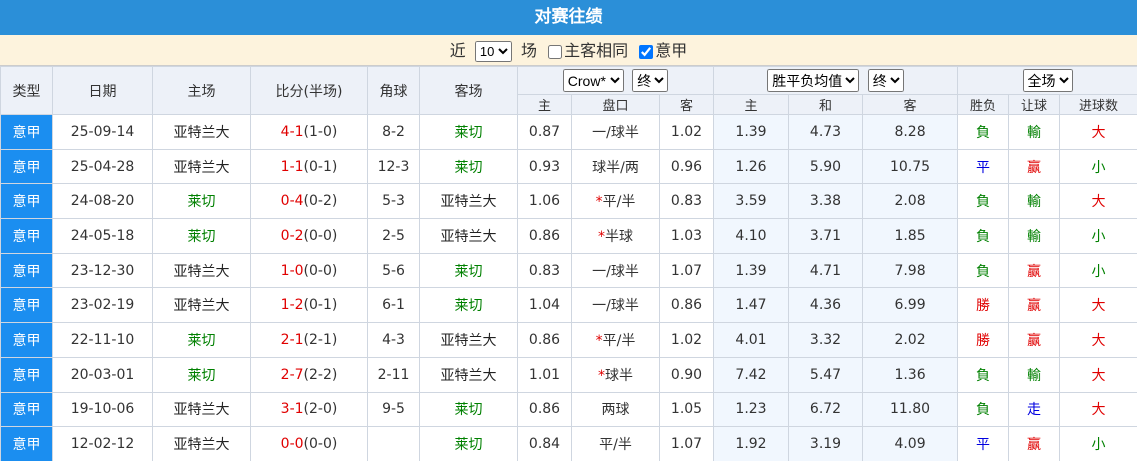 The image size is (1137, 461). Describe the element at coordinates (910, 305) in the screenshot. I see `odds-away: 6.99` at that location.